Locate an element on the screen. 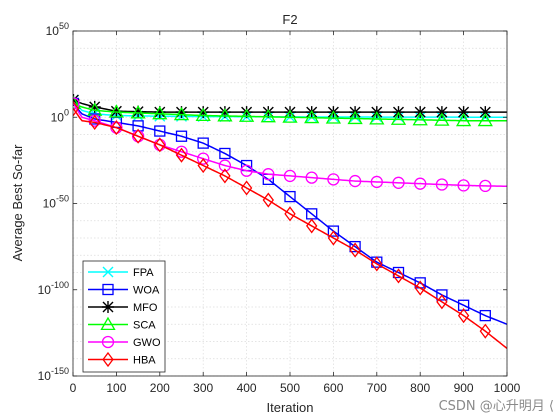 The image size is (560, 420). legend-marker-sca is located at coordinates (108, 323).